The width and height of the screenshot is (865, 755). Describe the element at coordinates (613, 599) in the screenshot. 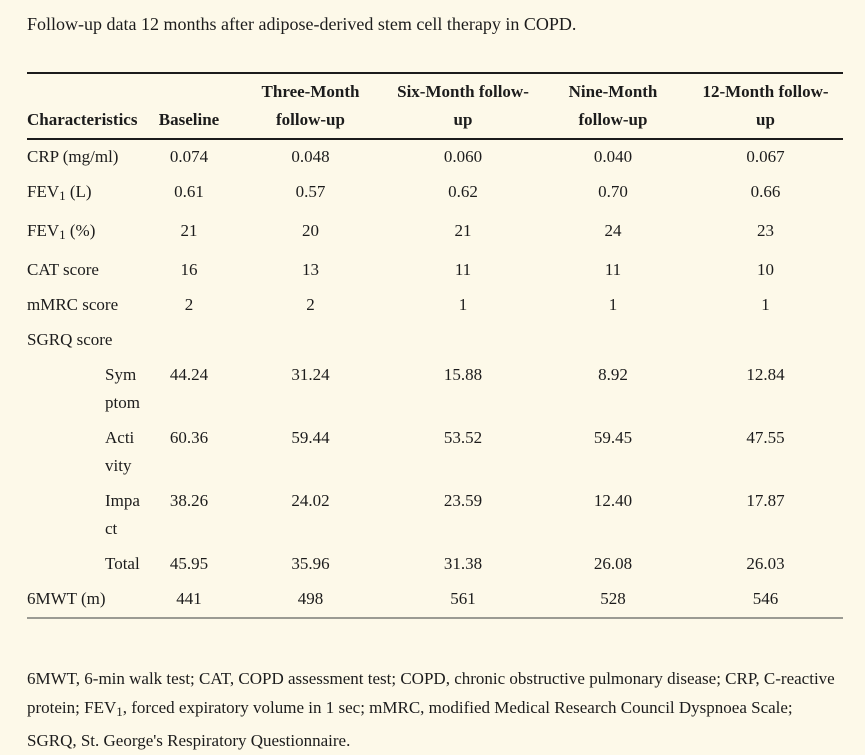

I see `table-cell: 528` at that location.